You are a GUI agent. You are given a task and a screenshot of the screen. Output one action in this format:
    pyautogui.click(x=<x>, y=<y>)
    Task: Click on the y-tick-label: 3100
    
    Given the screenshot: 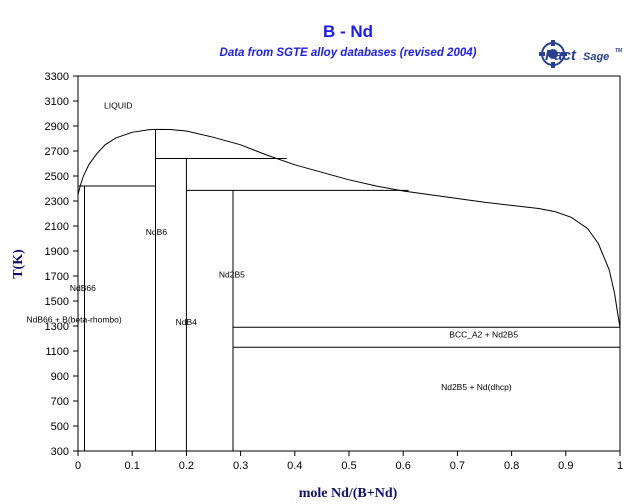 What is the action you would take?
    pyautogui.click(x=57, y=102)
    